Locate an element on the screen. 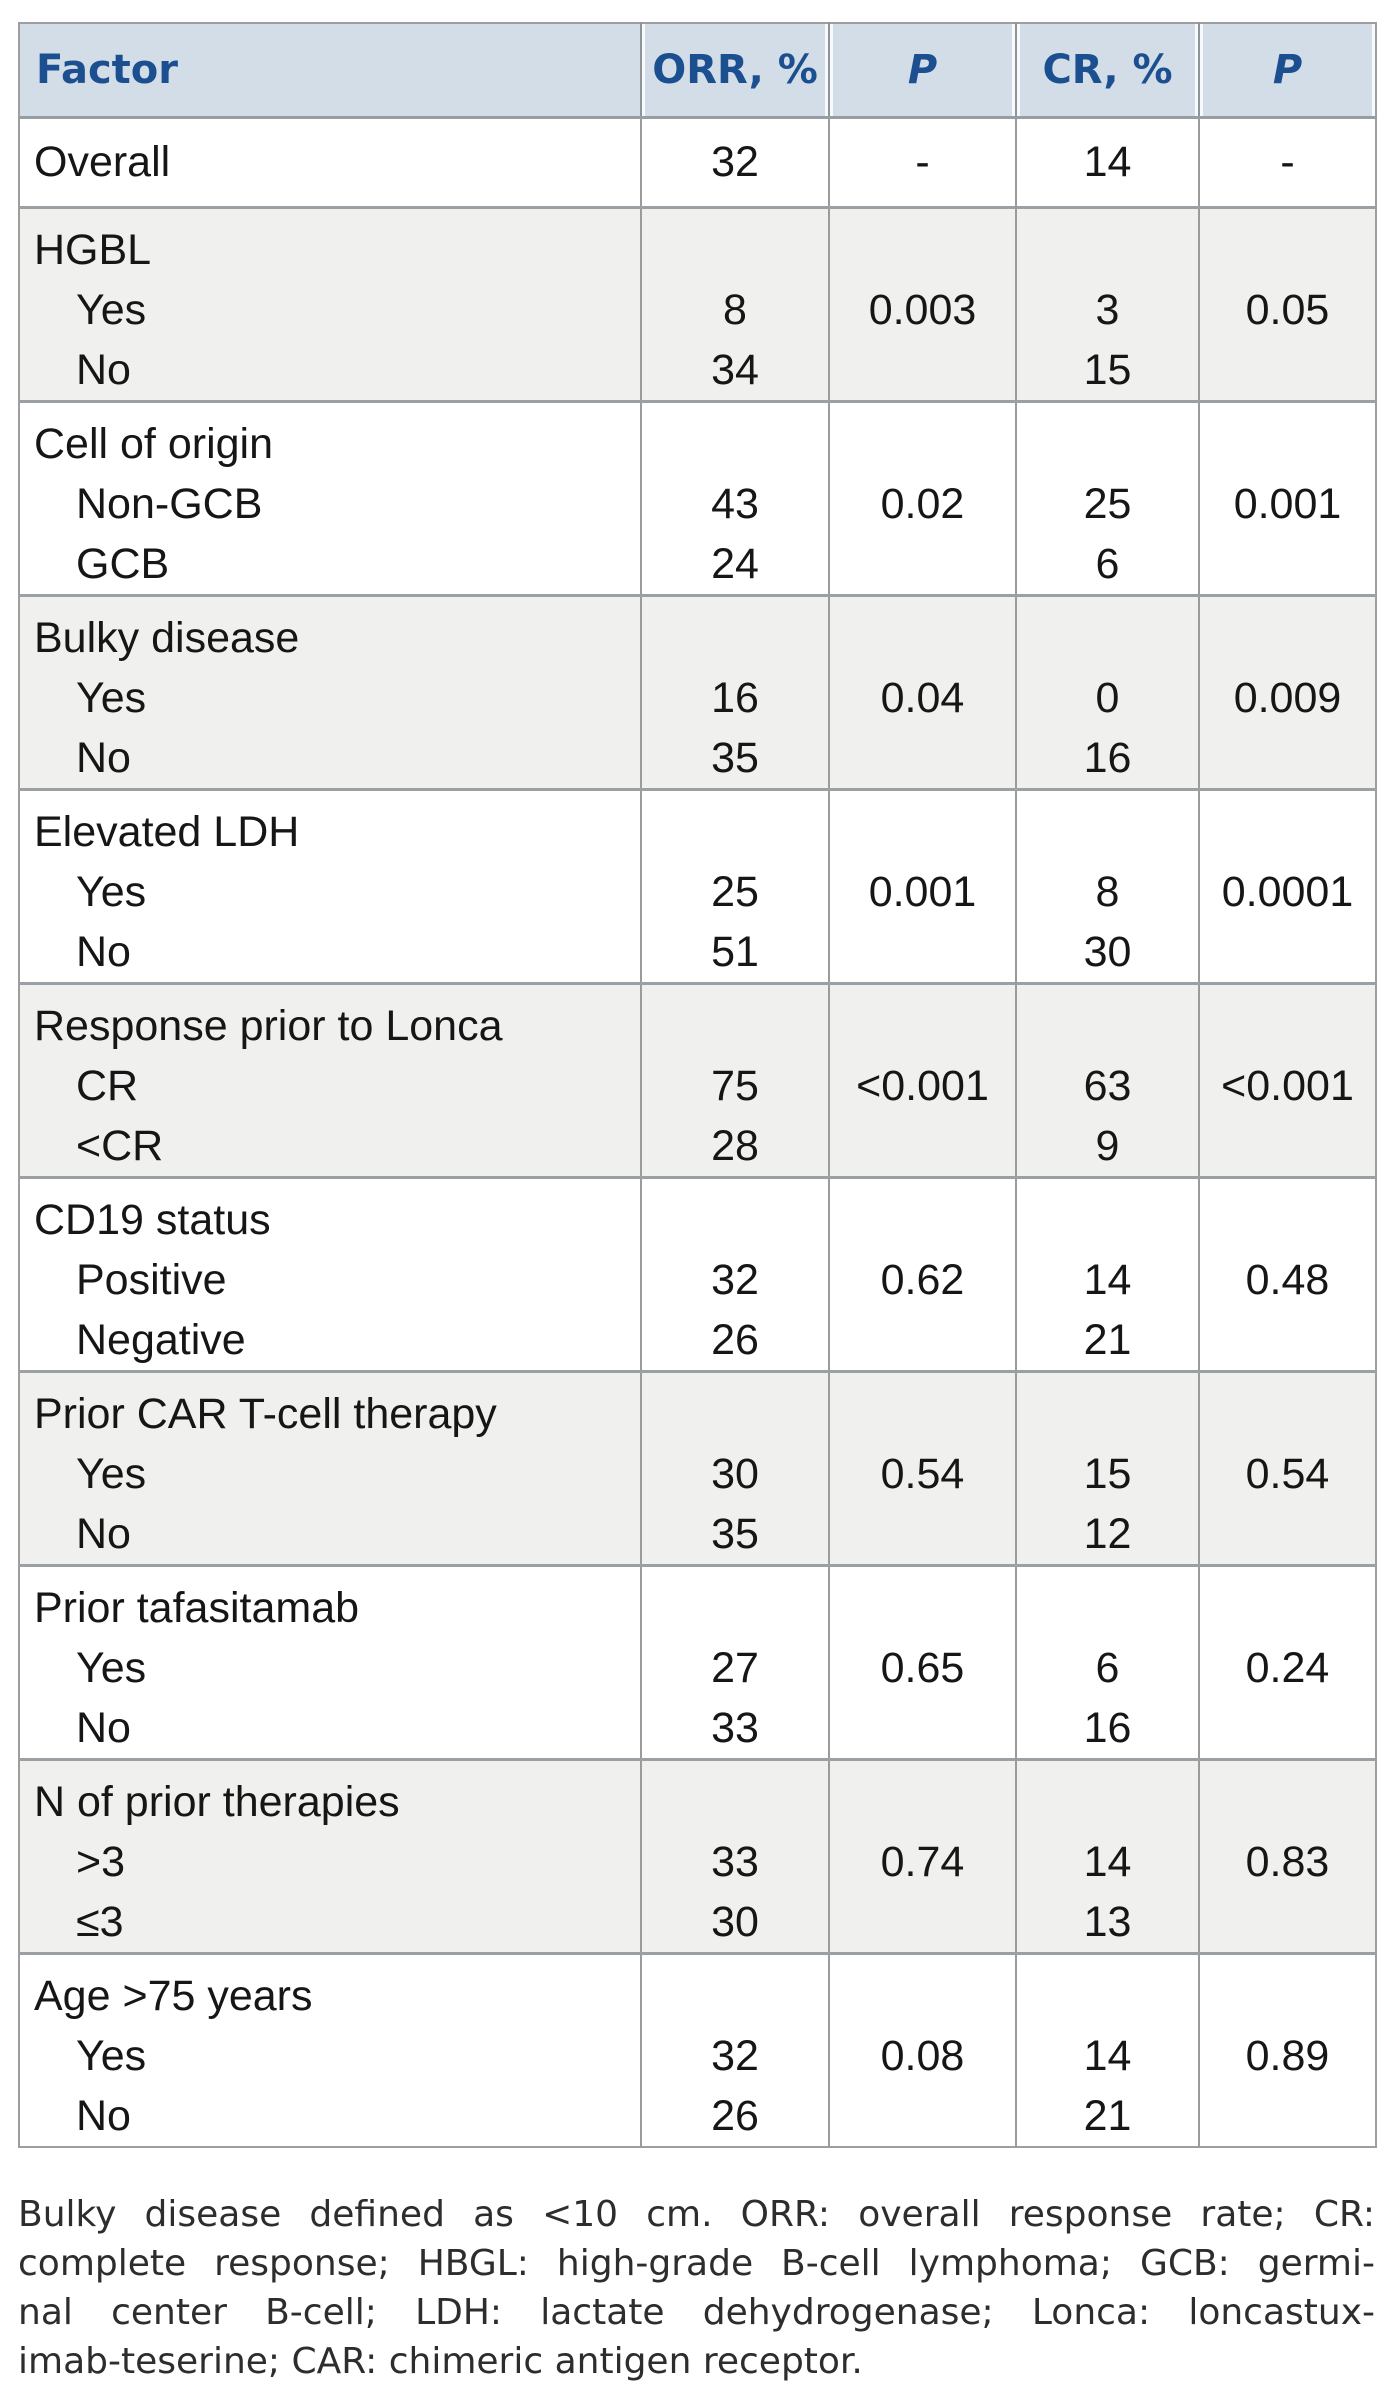  factor-sublabel: >3 is located at coordinates (101, 1862).